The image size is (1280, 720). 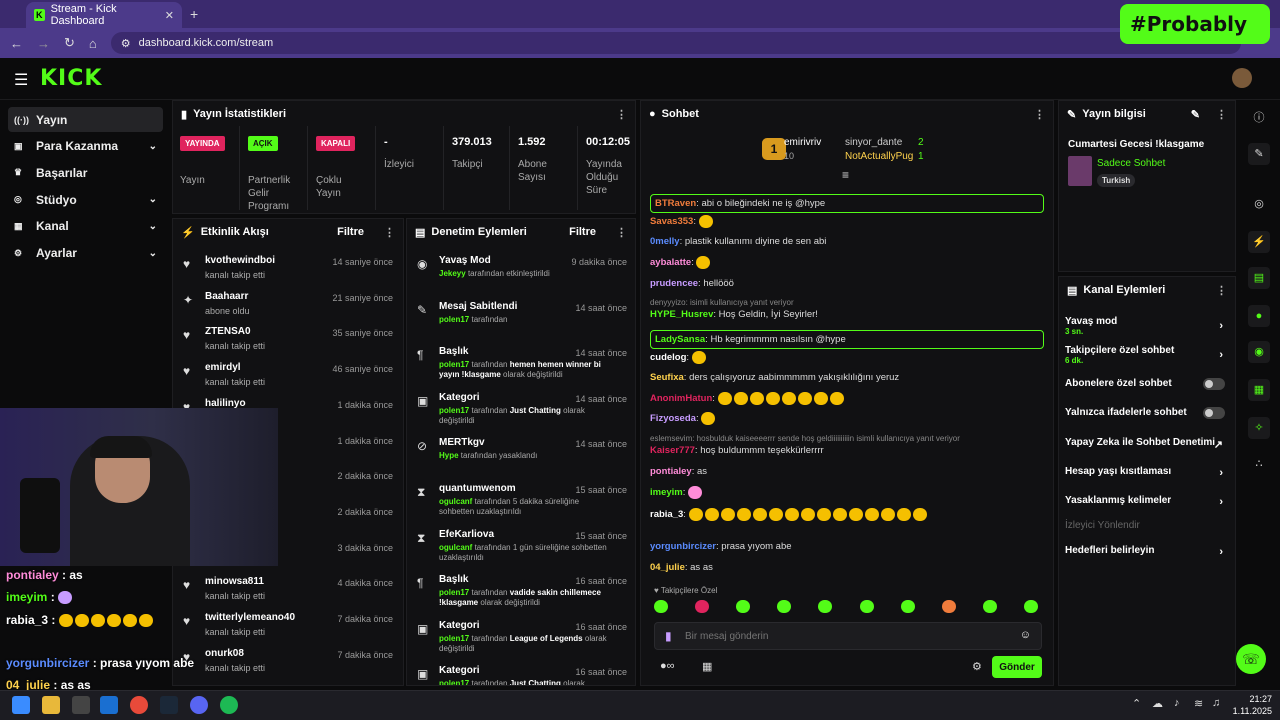 I want to click on reload-icon: ↻, so click(x=69, y=42).